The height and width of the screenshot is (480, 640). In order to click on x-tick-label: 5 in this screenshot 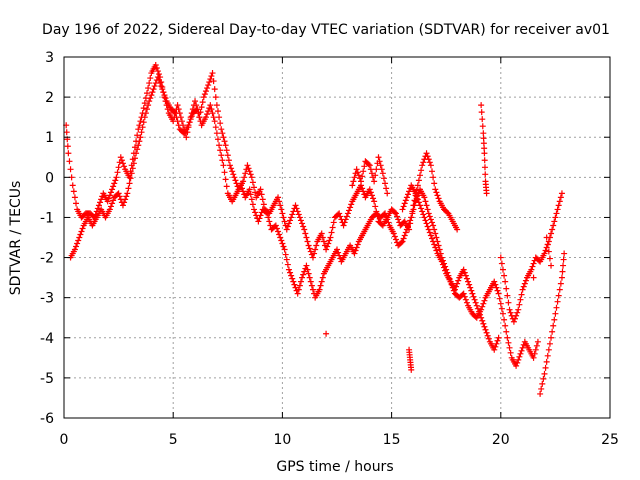, I will do `click(173, 440)`.